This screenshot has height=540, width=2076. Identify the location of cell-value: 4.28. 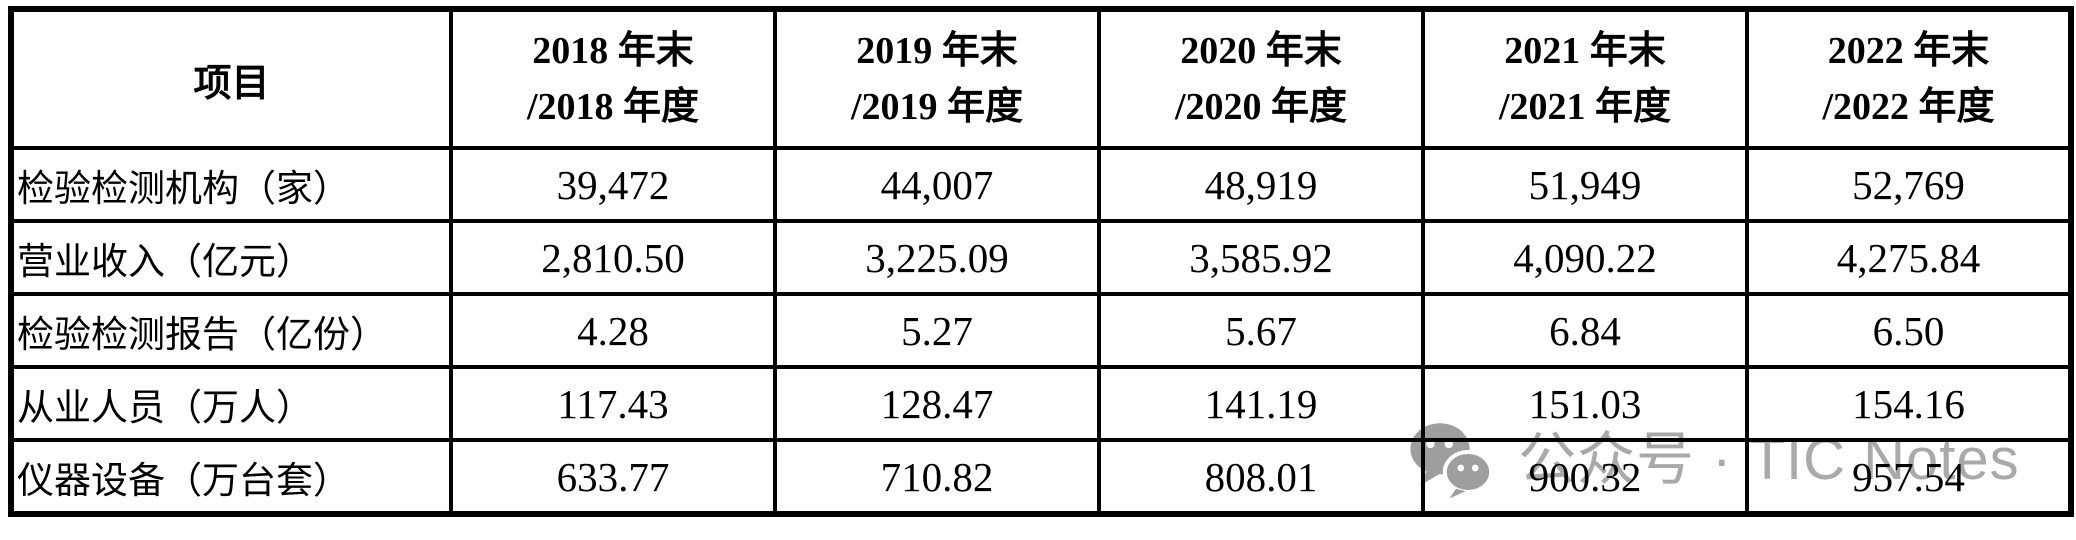
(613, 330).